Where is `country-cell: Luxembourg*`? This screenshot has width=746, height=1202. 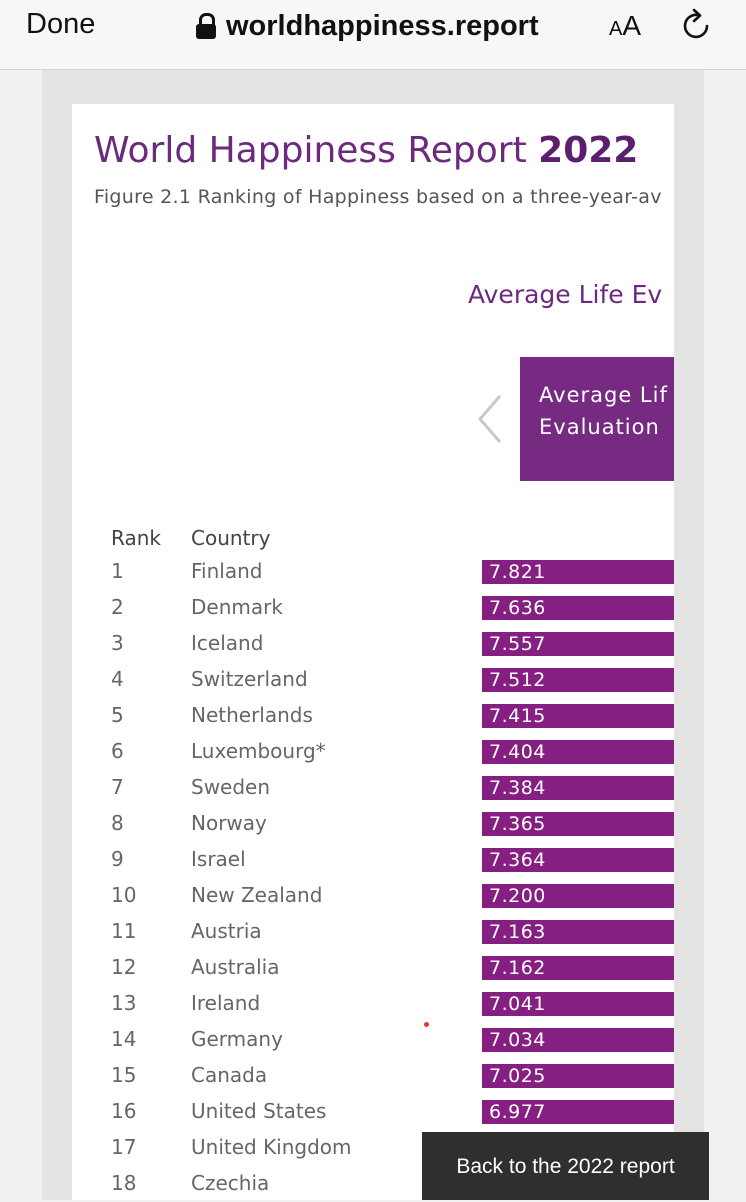 country-cell: Luxembourg* is located at coordinates (258, 751).